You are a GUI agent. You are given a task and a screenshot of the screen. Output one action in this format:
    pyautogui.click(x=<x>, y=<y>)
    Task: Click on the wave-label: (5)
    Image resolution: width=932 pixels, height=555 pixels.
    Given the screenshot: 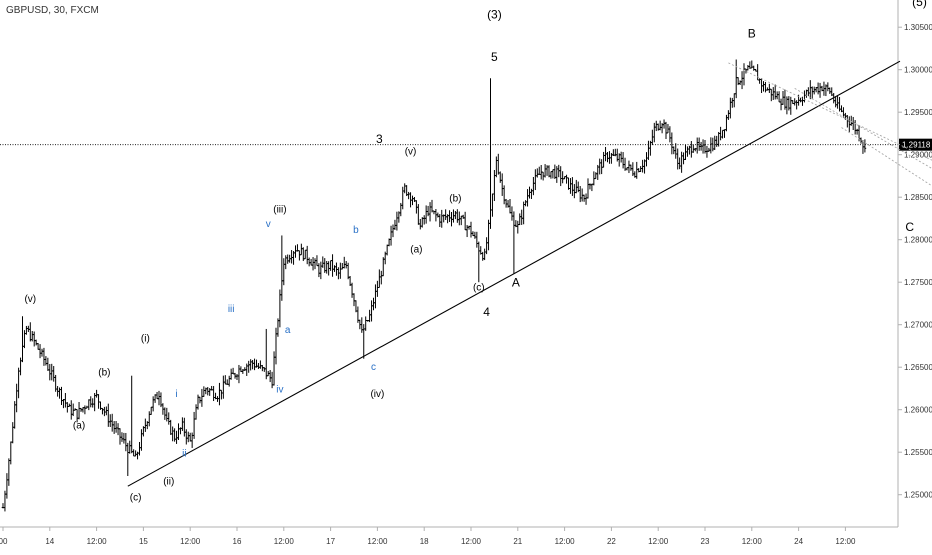 What is the action you would take?
    pyautogui.click(x=919, y=4)
    